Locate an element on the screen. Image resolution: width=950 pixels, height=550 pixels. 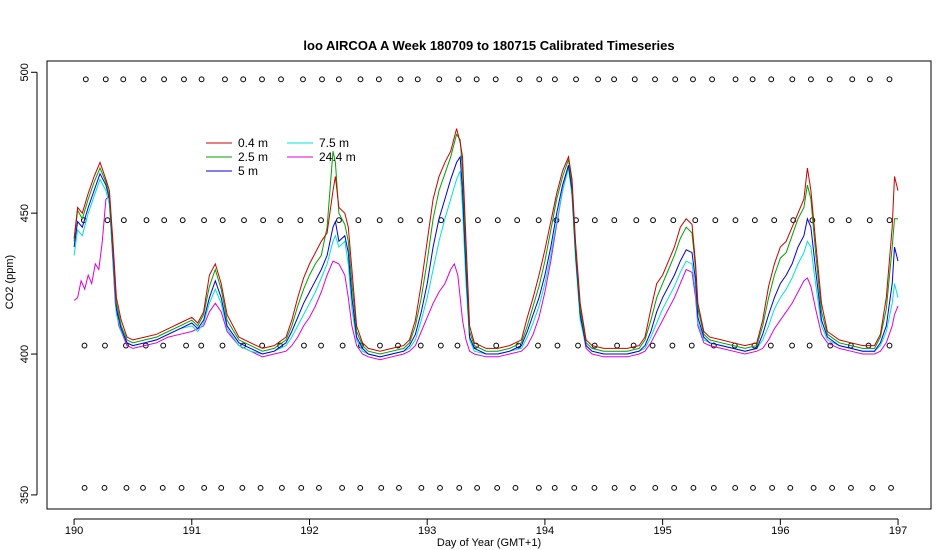
x-tick-label: 197 is located at coordinates (898, 531).